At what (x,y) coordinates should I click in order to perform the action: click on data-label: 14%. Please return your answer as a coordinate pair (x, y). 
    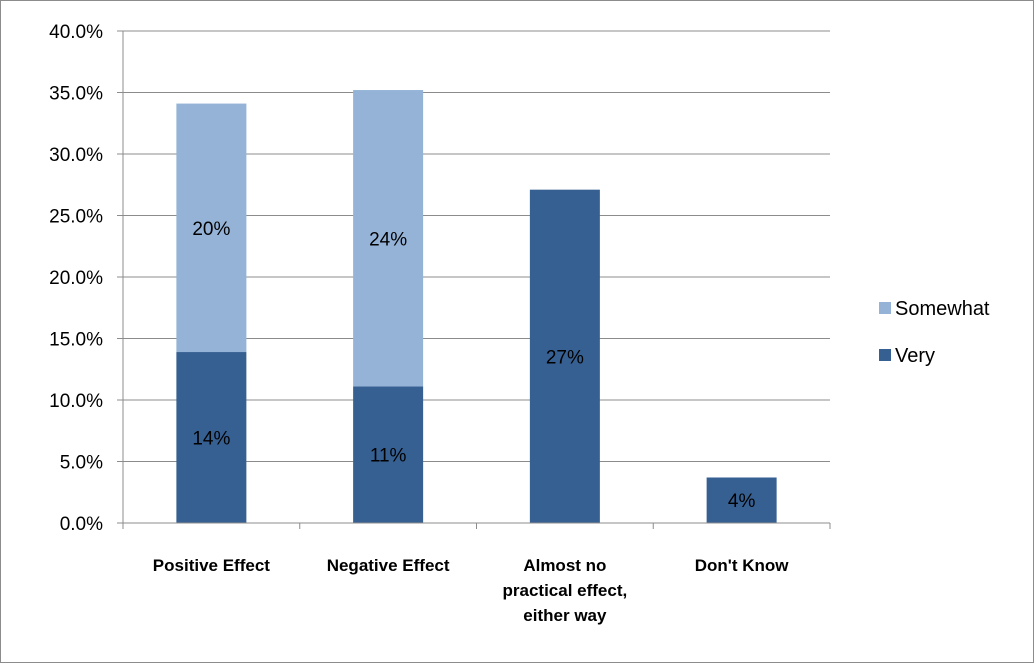
    Looking at the image, I should click on (211, 439).